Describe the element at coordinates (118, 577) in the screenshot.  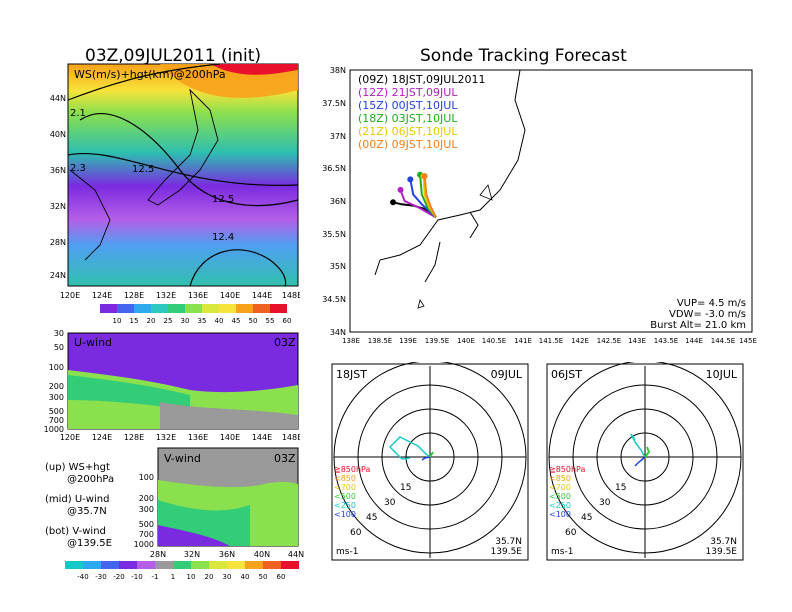
I see `colorbar-tick: -20` at that location.